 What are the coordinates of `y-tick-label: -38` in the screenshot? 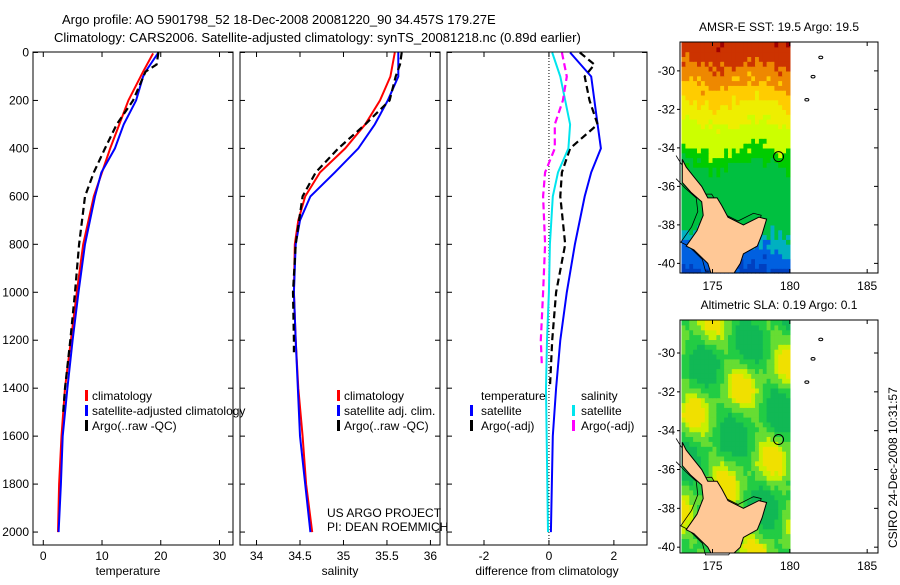 It's located at (667, 225).